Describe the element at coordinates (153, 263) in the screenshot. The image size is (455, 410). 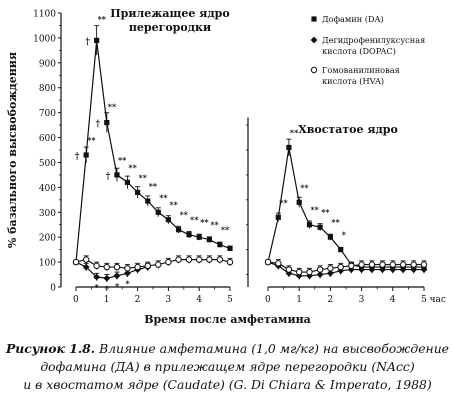
I see `panel-left-series-circle-line` at that location.